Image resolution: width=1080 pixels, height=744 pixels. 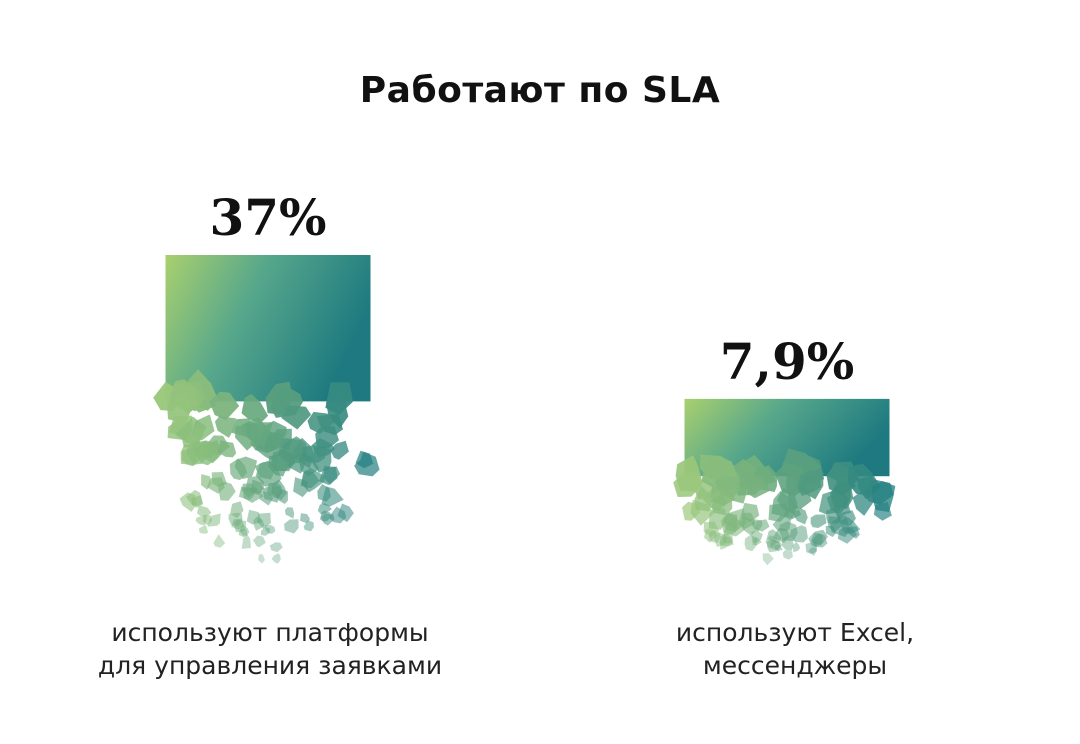 I want to click on category-label-excel: используют Excel, мессенджеры, so click(x=795, y=649).